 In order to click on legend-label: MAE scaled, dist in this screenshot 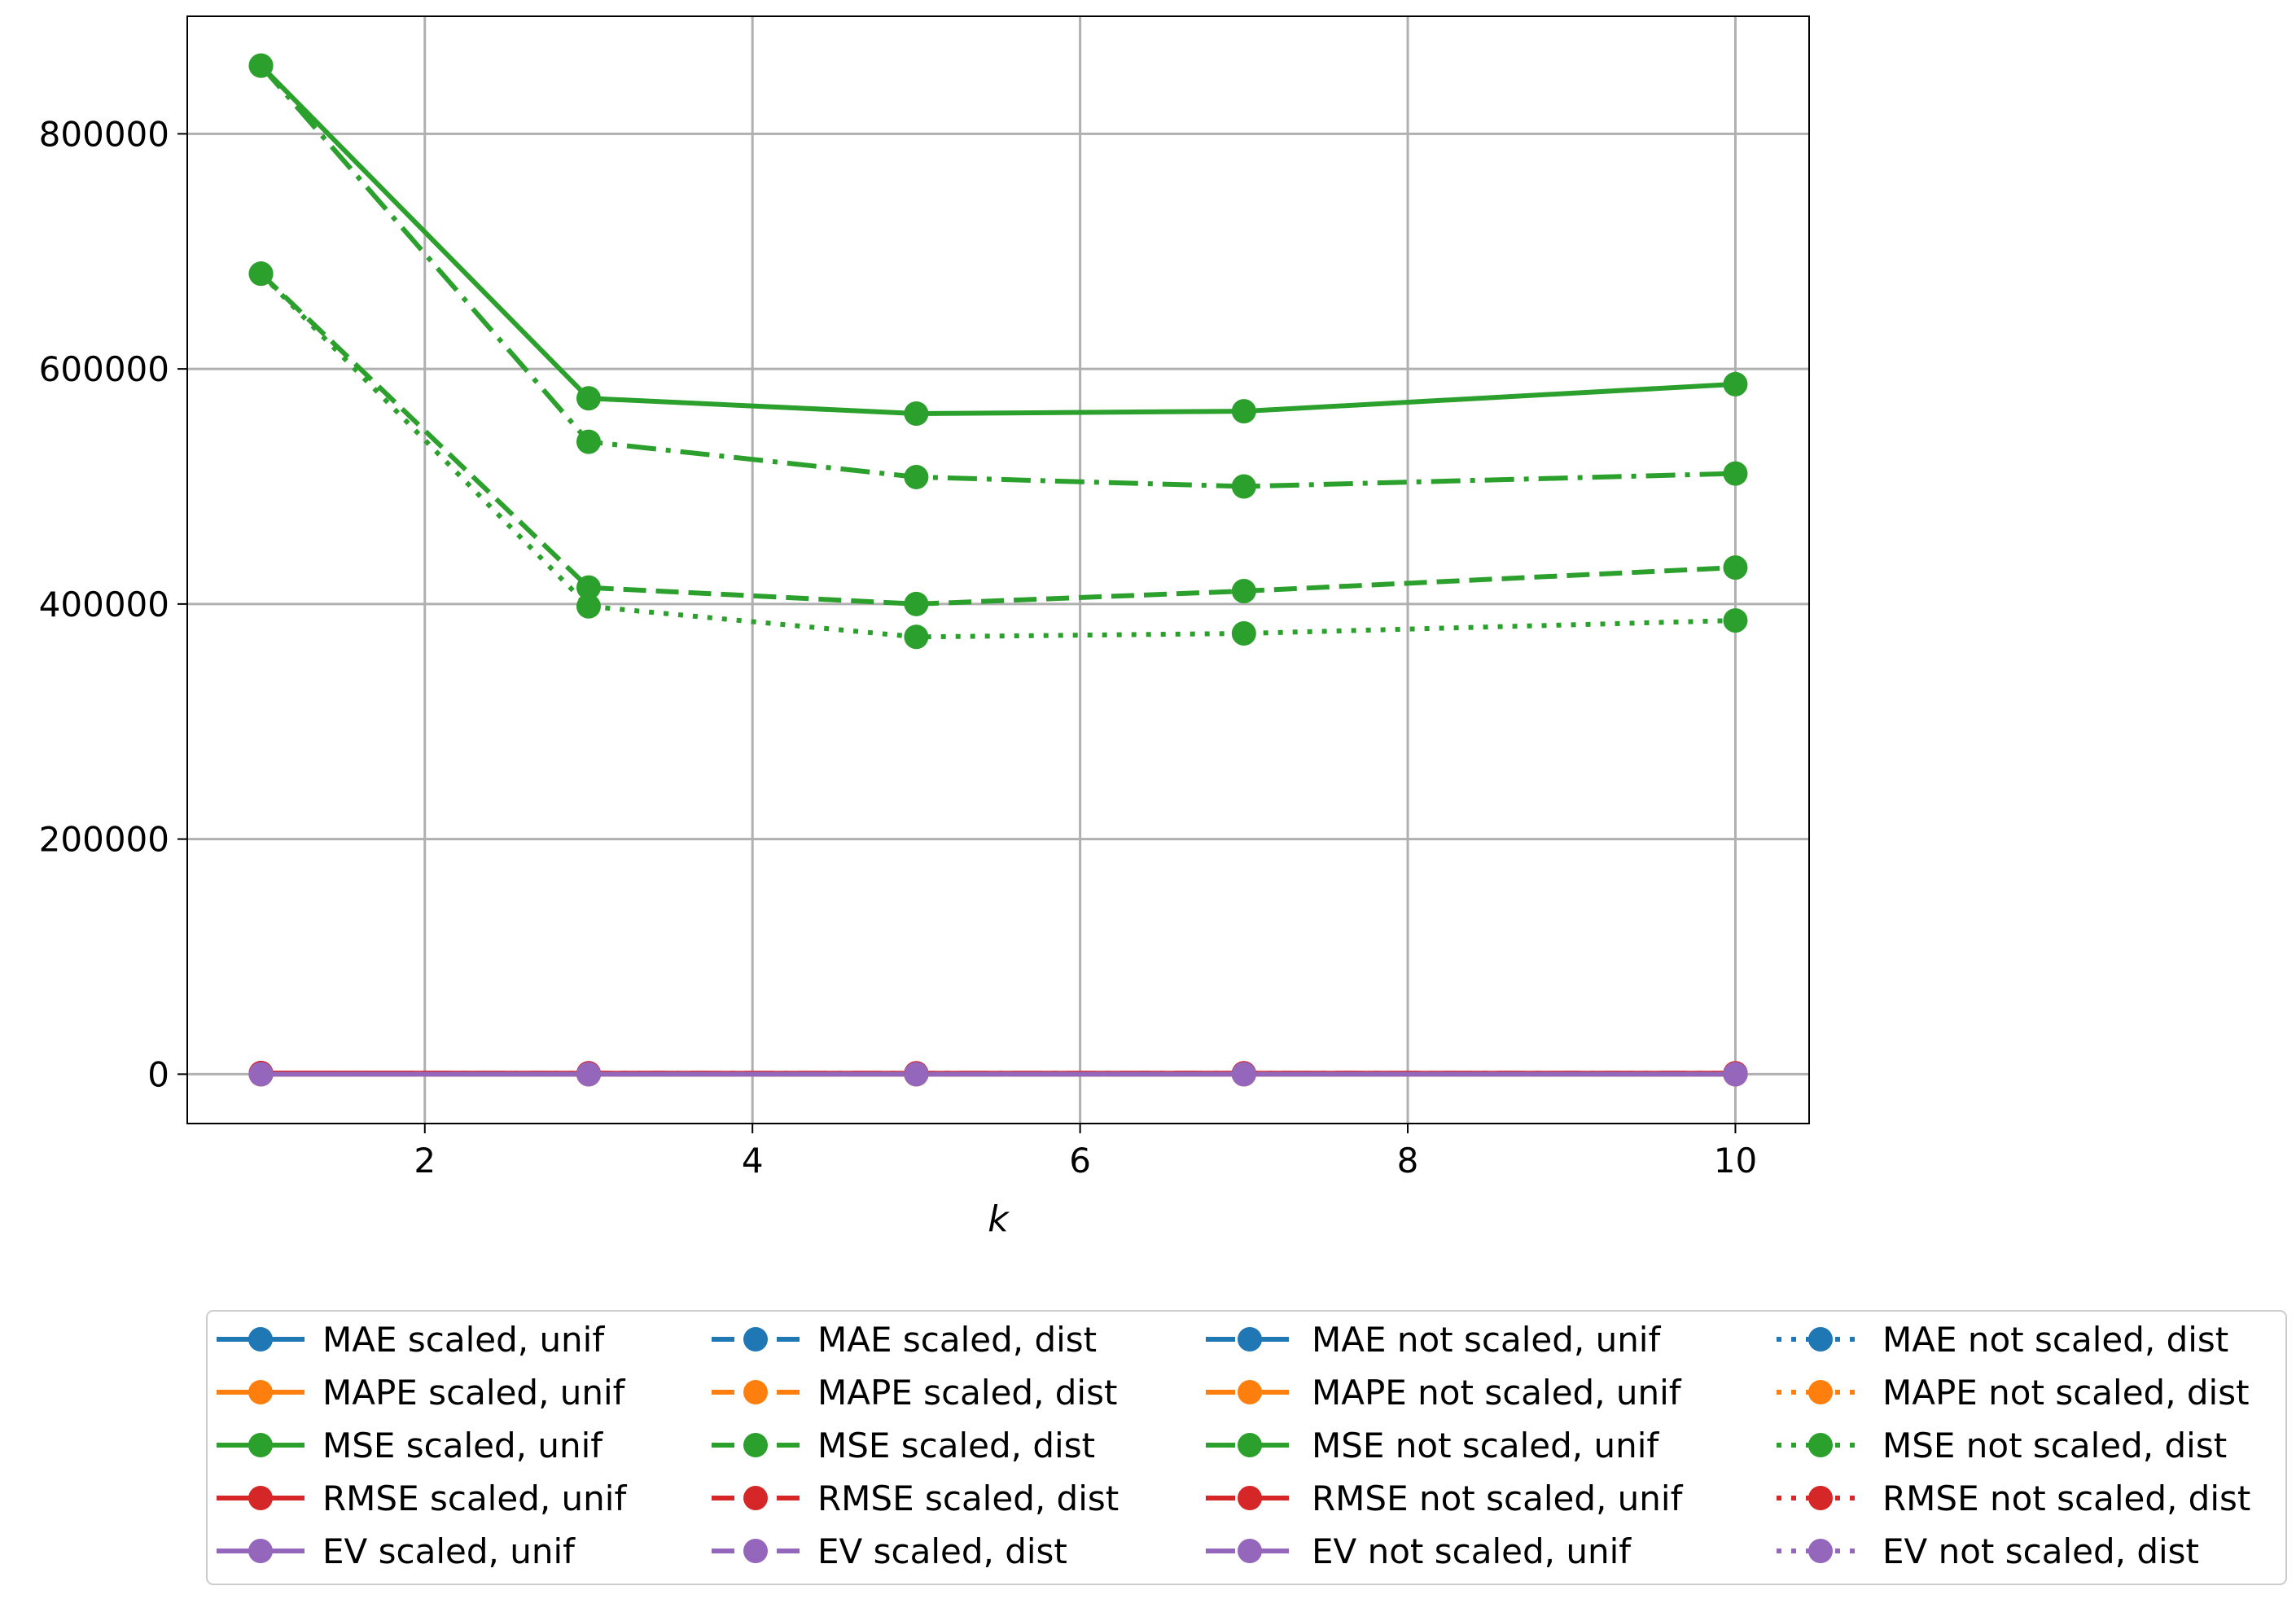, I will do `click(957, 1340)`.